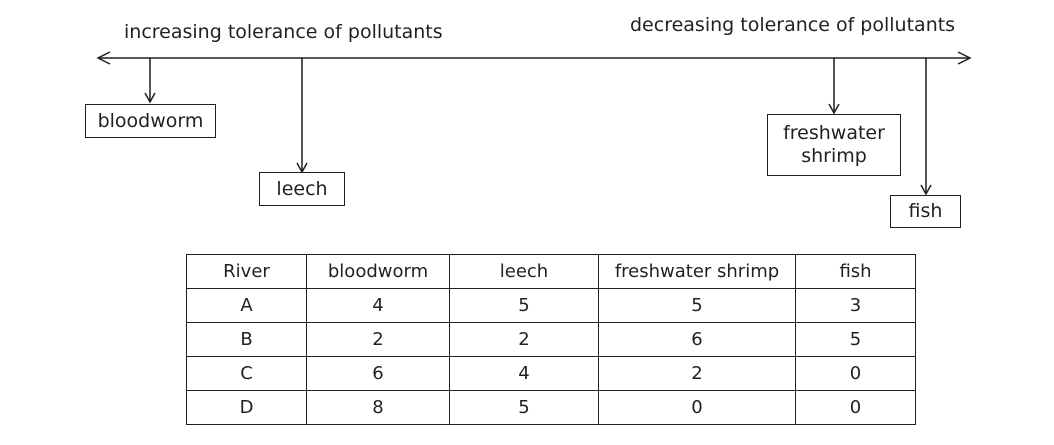 The height and width of the screenshot is (445, 1054). I want to click on table-row: B 2 2 6 5, so click(551, 339).